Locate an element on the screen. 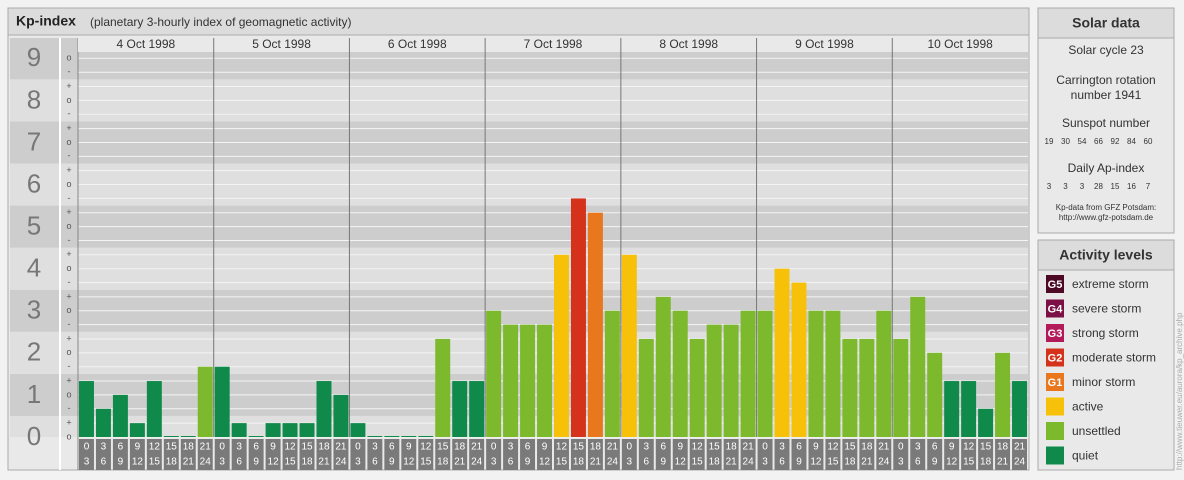 This screenshot has width=1184, height=480. y-tick-label: 1 is located at coordinates (34, 394).